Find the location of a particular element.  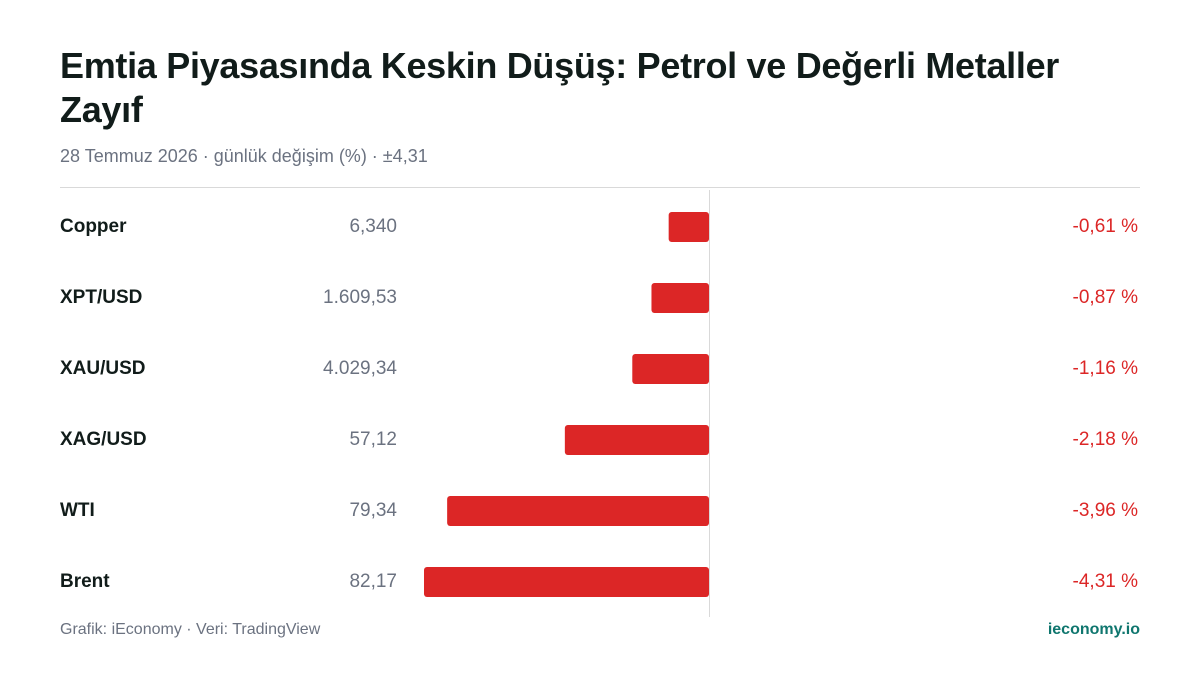

value-label: -0,87 % is located at coordinates (1106, 297).